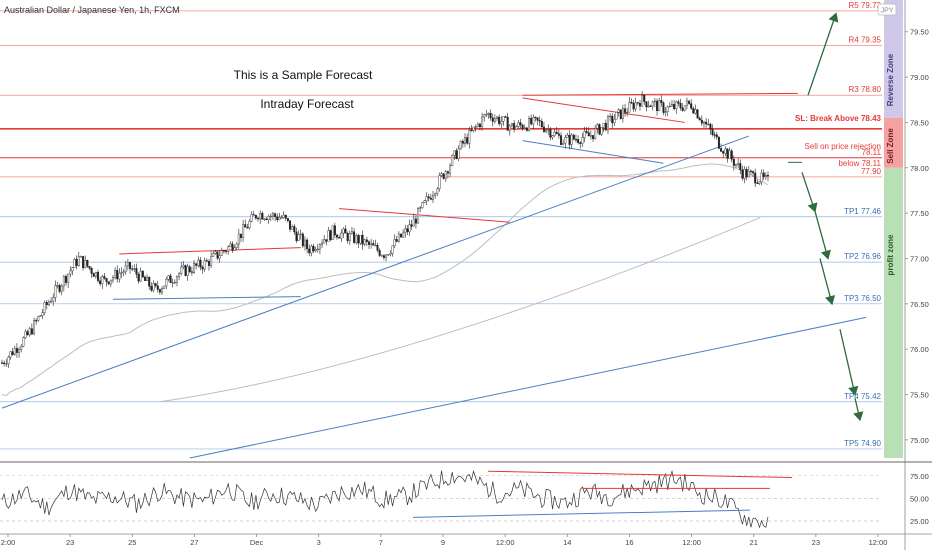  What do you see at coordinates (70, 542) in the screenshot?
I see `time-tick-label: 23` at bounding box center [70, 542].